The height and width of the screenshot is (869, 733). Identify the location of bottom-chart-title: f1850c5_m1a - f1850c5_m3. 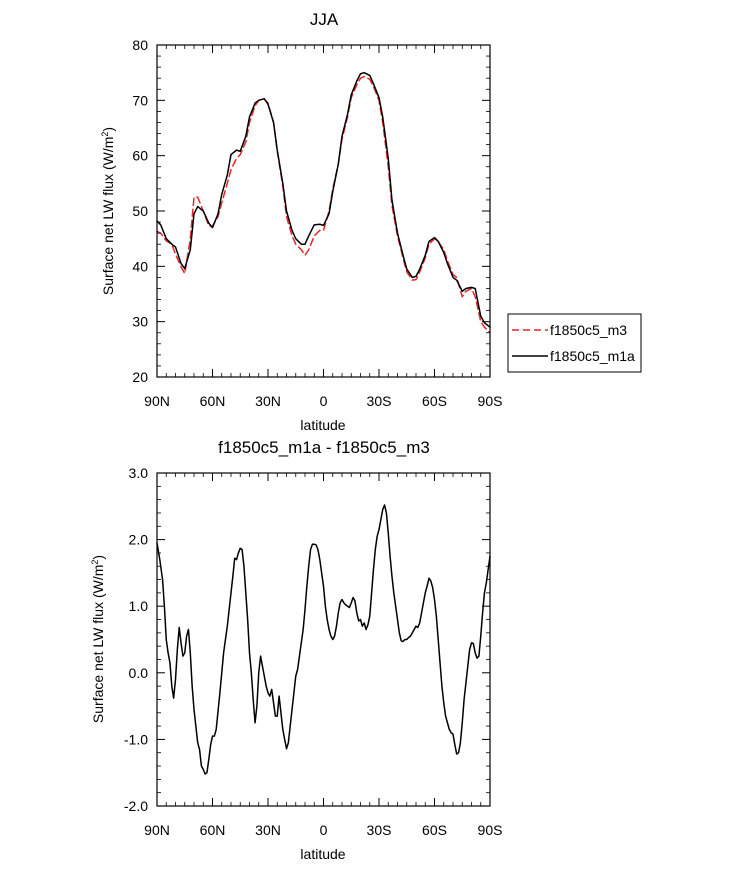
(324, 447).